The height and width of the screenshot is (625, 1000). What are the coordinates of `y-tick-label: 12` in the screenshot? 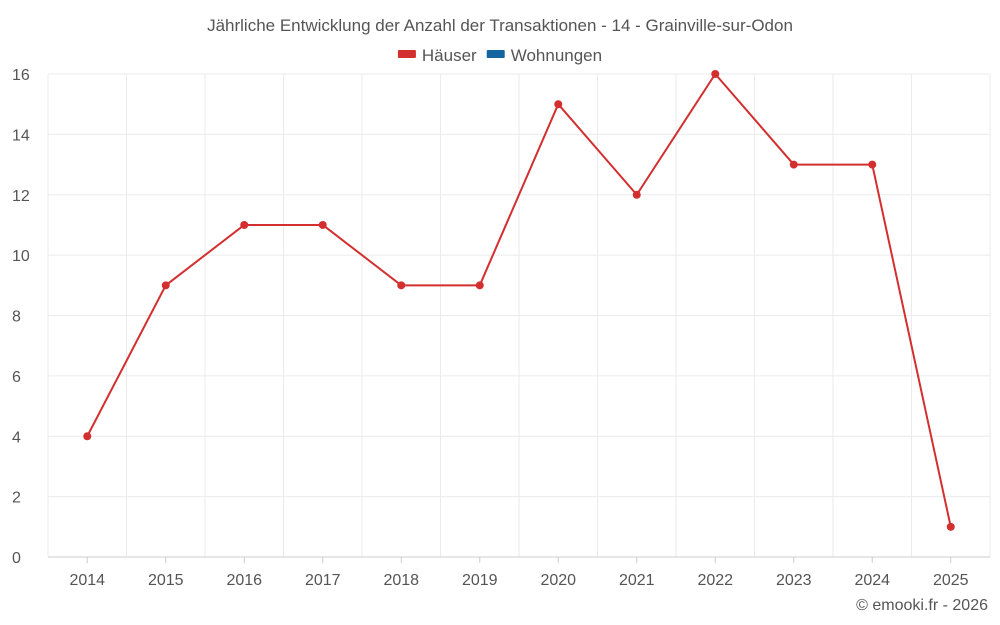 It's located at (21, 196).